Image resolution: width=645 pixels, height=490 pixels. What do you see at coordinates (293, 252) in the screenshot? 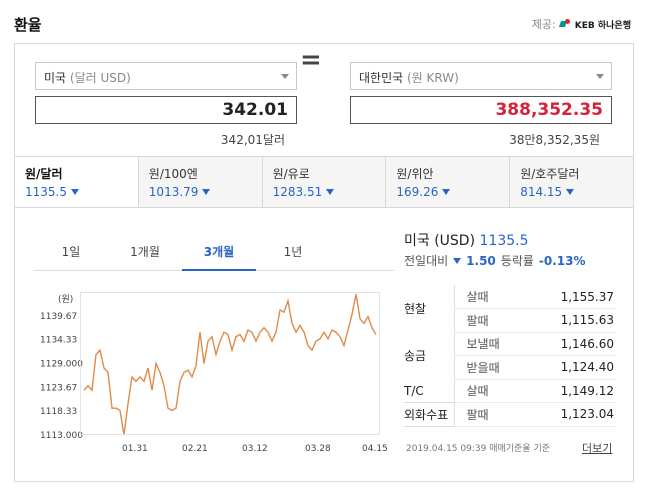
I see `period-tab-1y: 1년` at bounding box center [293, 252].